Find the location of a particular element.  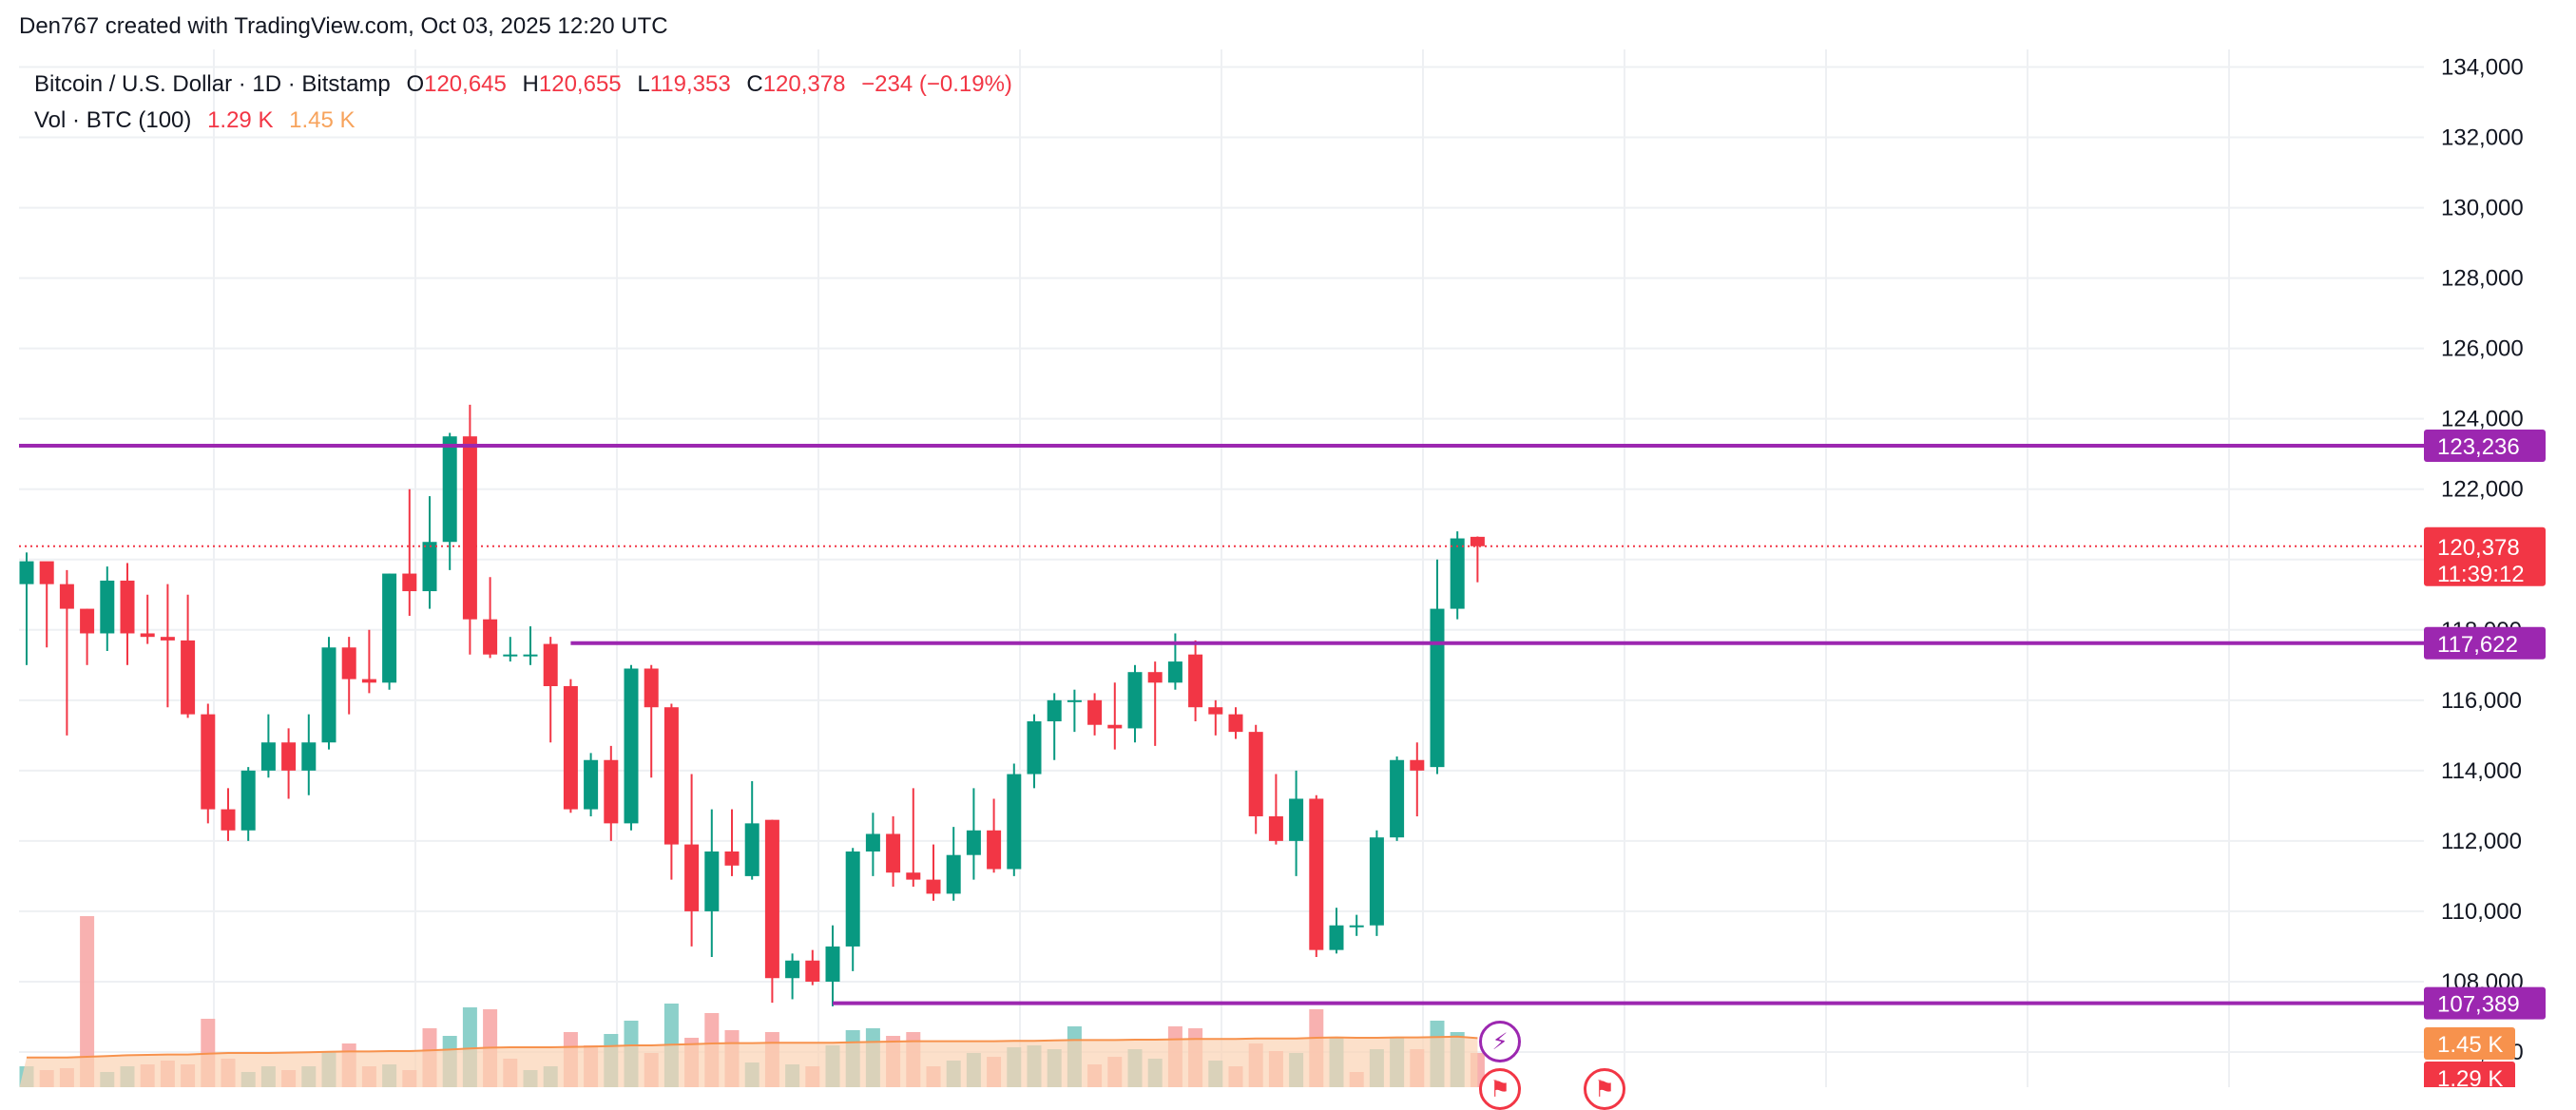

volume-ma-value: 1.45 K is located at coordinates (323, 120).